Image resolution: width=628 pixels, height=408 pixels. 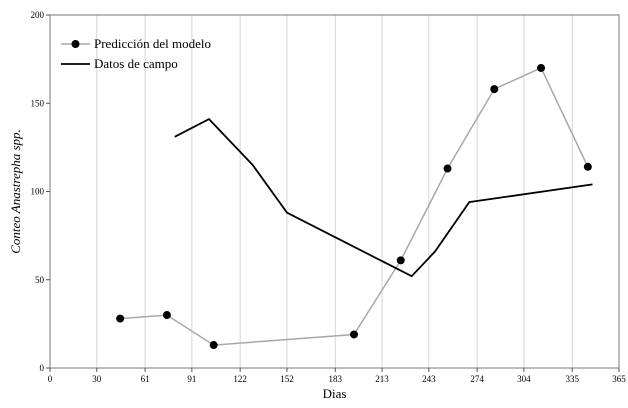 What do you see at coordinates (240, 379) in the screenshot?
I see `x-tick-label: 122` at bounding box center [240, 379].